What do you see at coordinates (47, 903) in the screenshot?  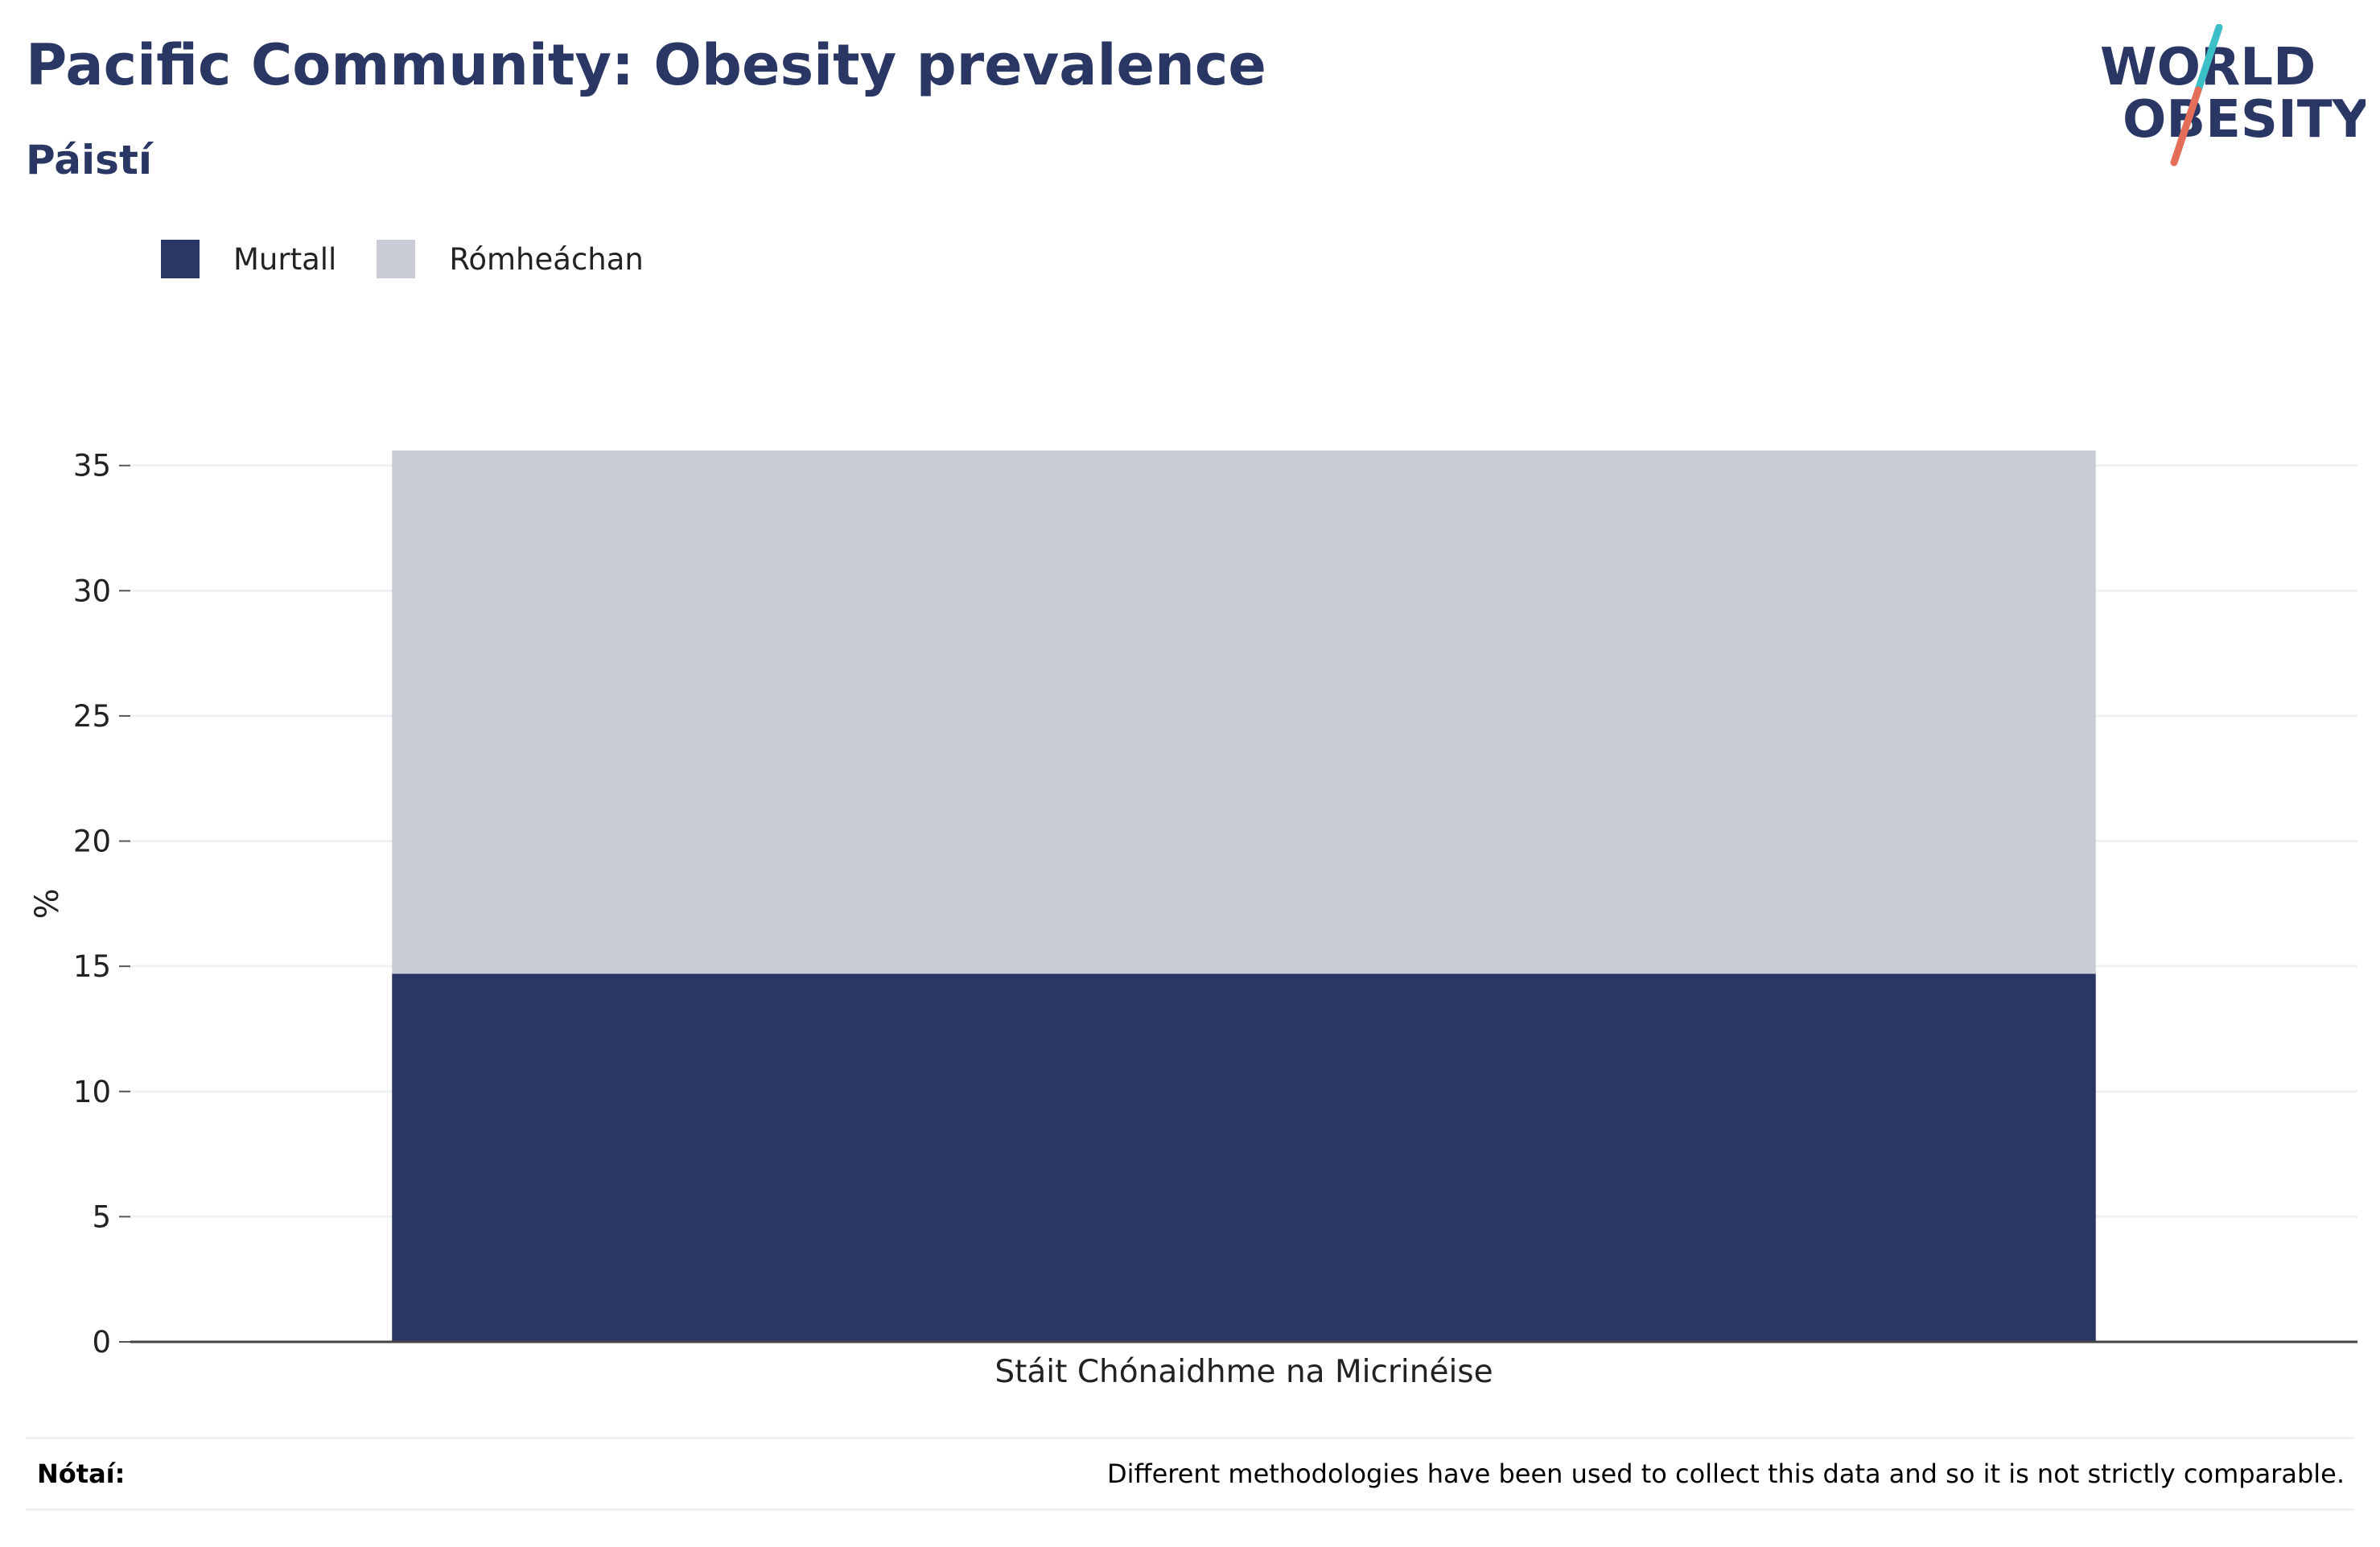 I see `y-axis-label: %` at bounding box center [47, 903].